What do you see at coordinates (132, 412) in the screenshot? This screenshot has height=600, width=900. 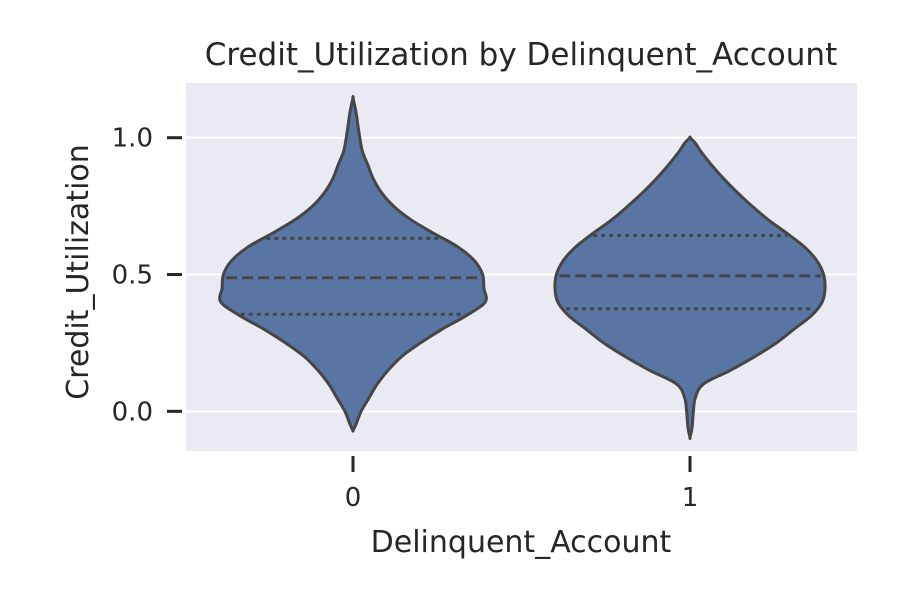 I see `y-tick-label: 0.0` at bounding box center [132, 412].